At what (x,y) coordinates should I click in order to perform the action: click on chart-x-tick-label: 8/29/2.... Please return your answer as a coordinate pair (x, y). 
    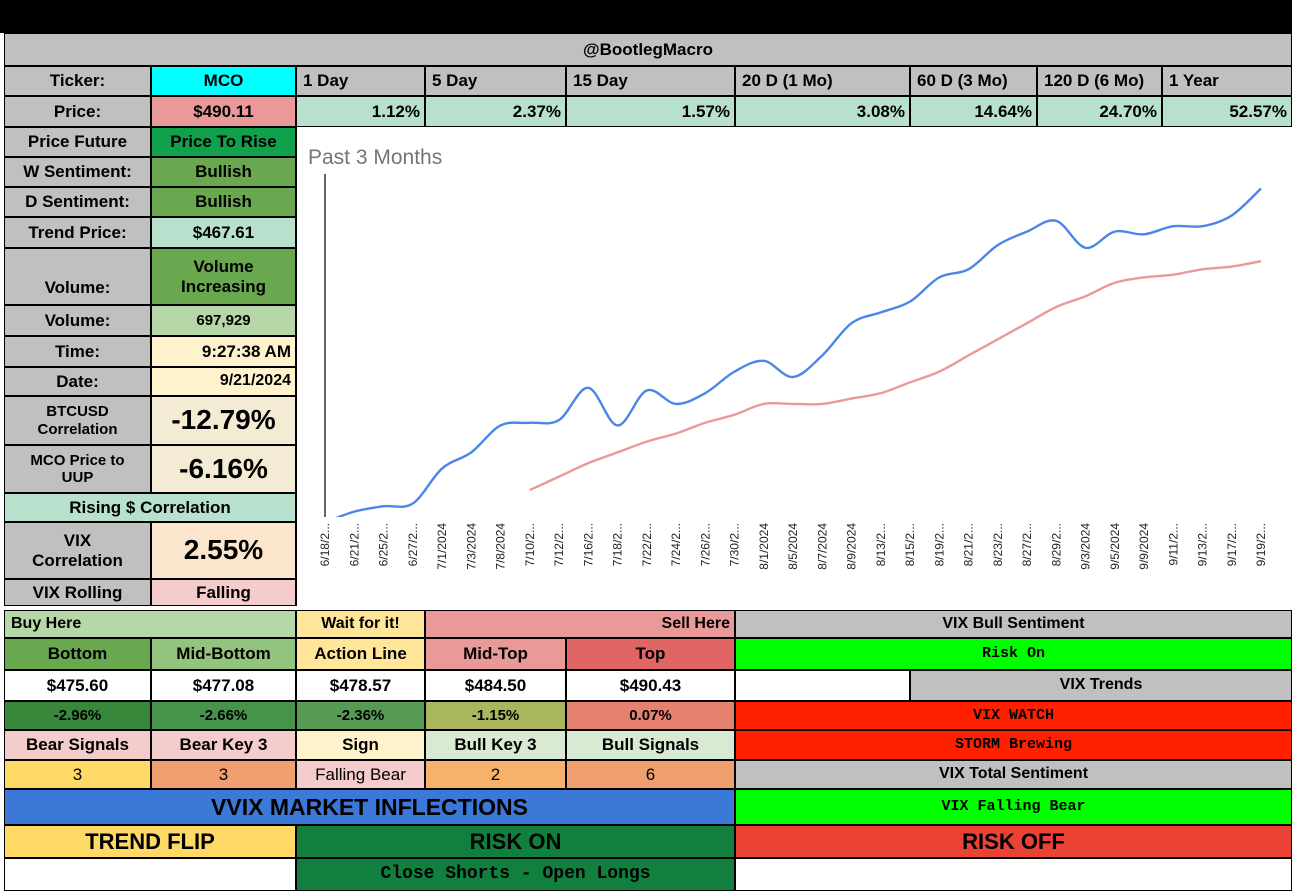
    Looking at the image, I should click on (1056, 544).